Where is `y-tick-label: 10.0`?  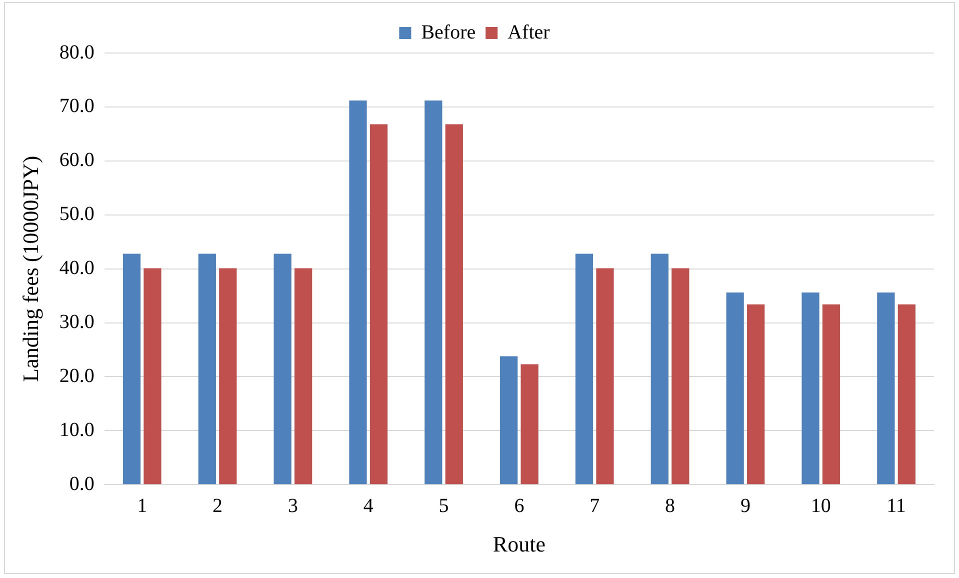 y-tick-label: 10.0 is located at coordinates (76, 429).